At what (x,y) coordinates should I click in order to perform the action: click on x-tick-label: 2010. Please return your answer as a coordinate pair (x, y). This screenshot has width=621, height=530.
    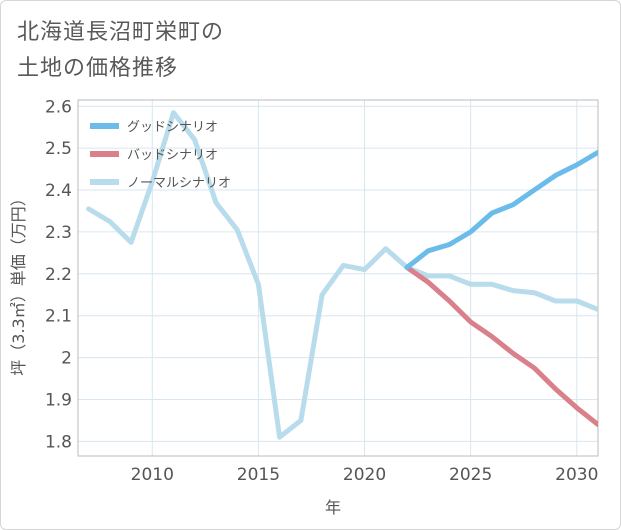
    Looking at the image, I should click on (152, 475).